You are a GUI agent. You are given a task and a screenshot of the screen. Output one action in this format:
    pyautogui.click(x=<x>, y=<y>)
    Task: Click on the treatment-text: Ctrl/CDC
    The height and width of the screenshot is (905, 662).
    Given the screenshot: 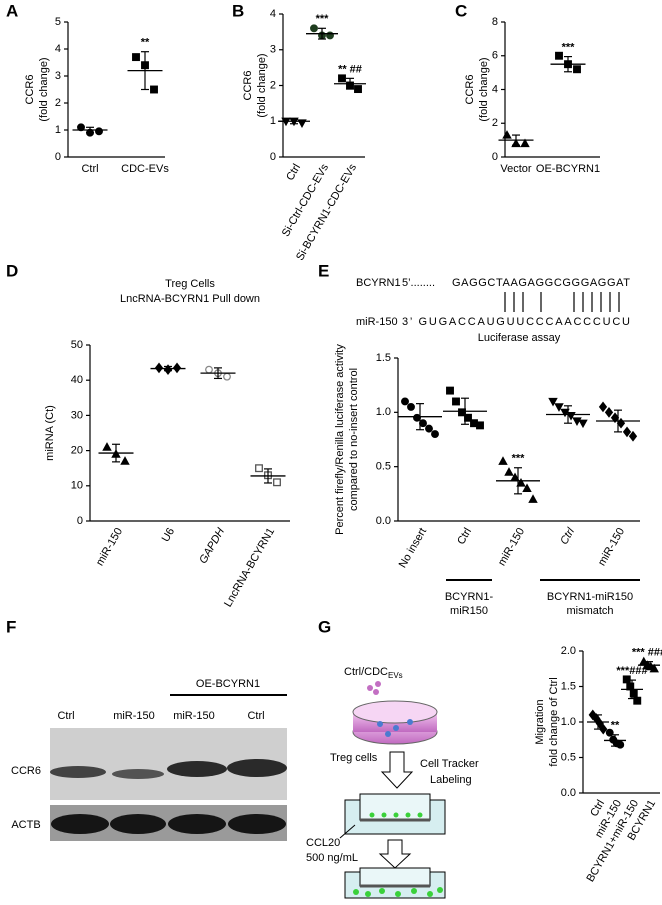 What is the action you would take?
    pyautogui.click(x=366, y=672)
    